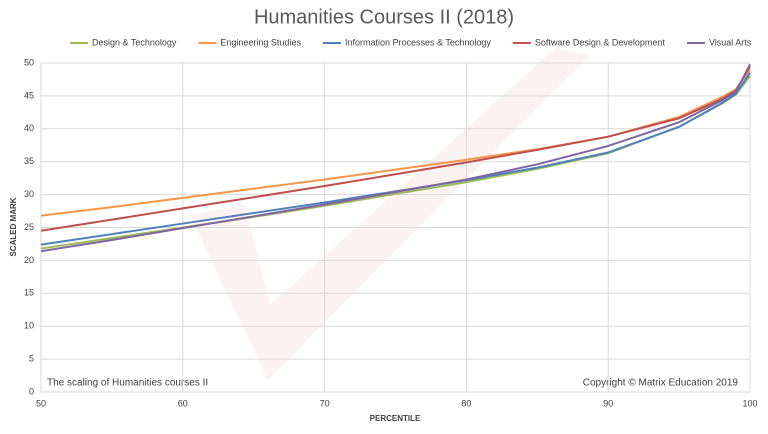 This screenshot has height=434, width=768. I want to click on x-tick-label: 50, so click(41, 403).